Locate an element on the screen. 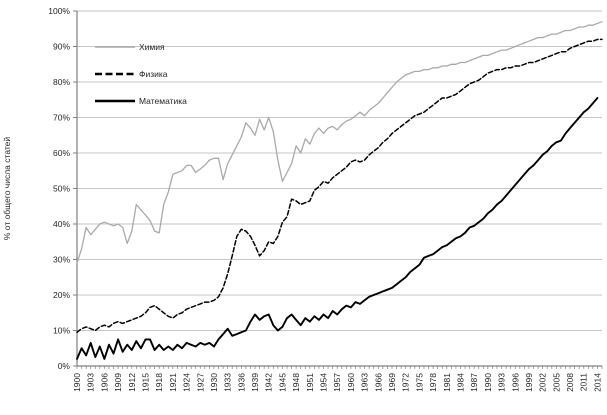  y-axis-title: % от общего числа статей is located at coordinates (7, 189).